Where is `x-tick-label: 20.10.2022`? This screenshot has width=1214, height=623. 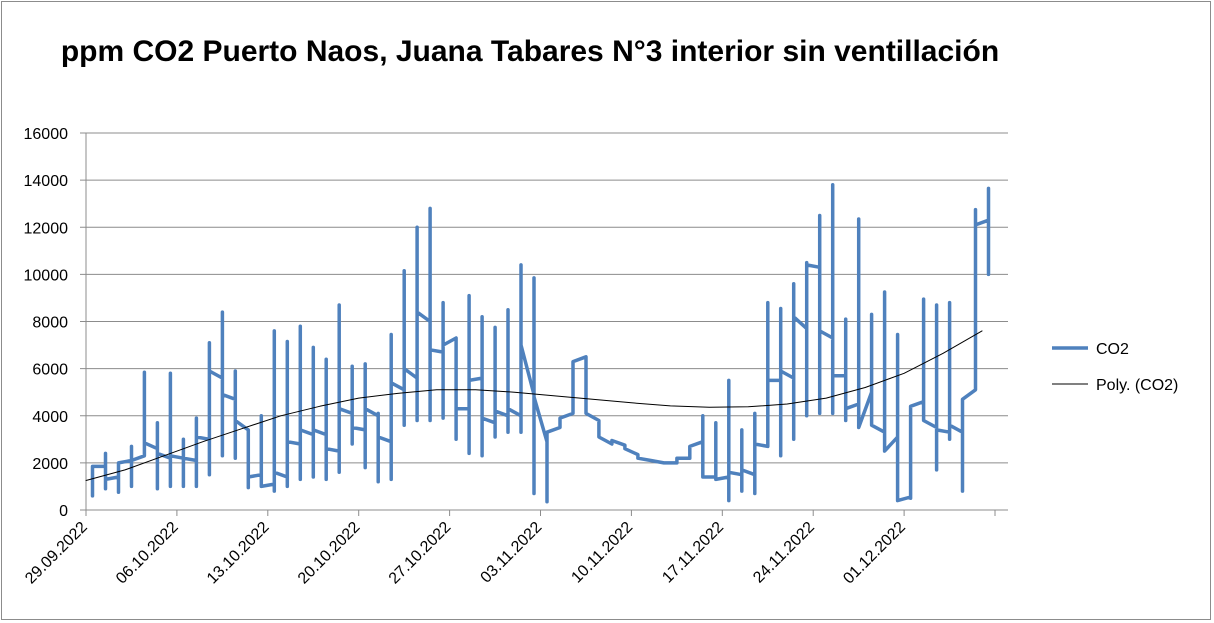
x-tick-label: 20.10.2022 is located at coordinates (329, 553).